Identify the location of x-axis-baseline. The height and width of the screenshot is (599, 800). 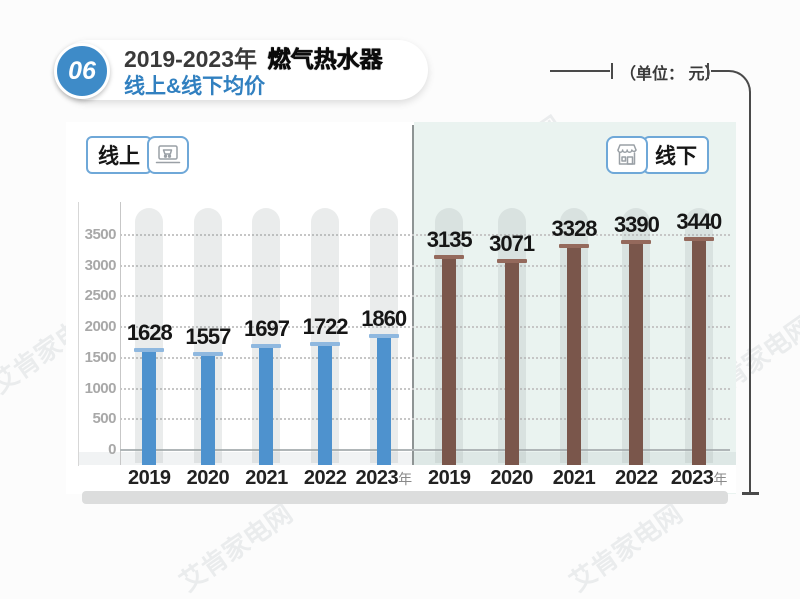
(425, 450).